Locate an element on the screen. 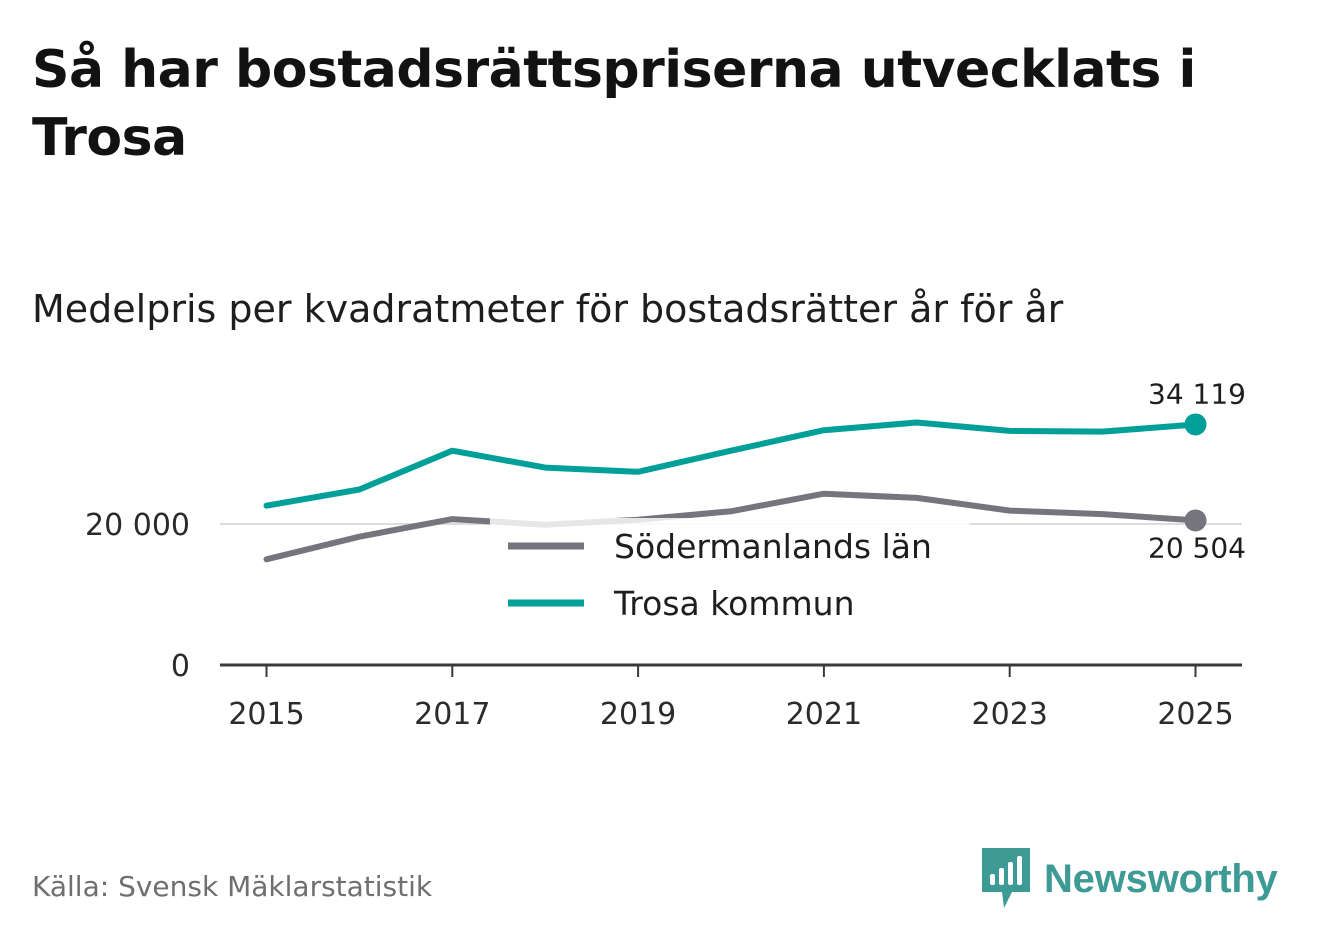 This screenshot has width=1322, height=939. end-labels: 34 119 20 504 is located at coordinates (1197, 470).